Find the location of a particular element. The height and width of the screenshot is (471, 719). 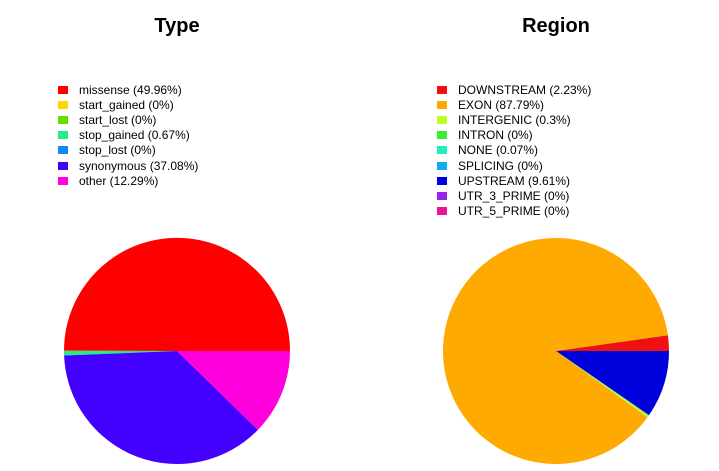

region-legend-item: EXON (87.79%) is located at coordinates (514, 104).